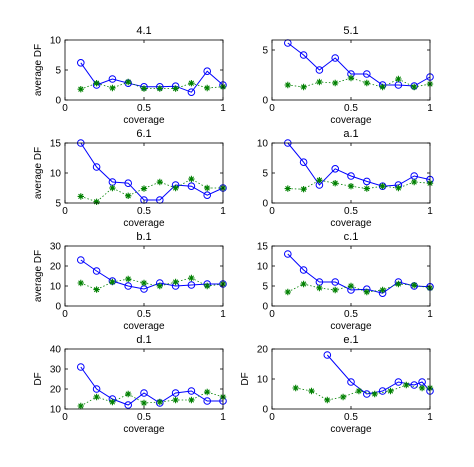 This screenshot has height=467, width=474. I want to click on y-axis-label: average DF, so click(38, 70).